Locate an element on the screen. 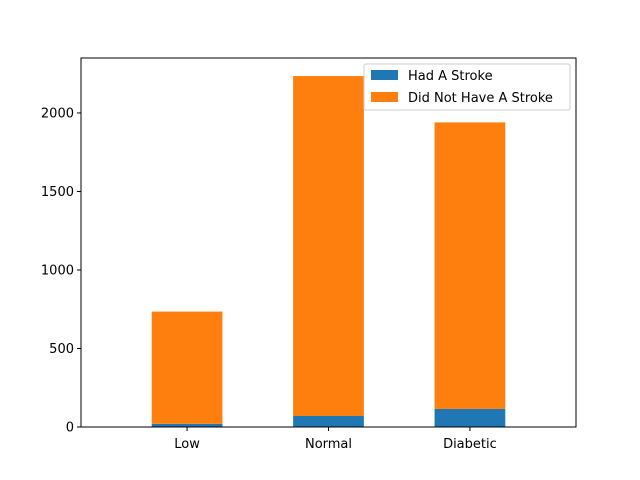 This screenshot has width=640, height=480. legend-label: Did Not Have A Stroke is located at coordinates (480, 98).